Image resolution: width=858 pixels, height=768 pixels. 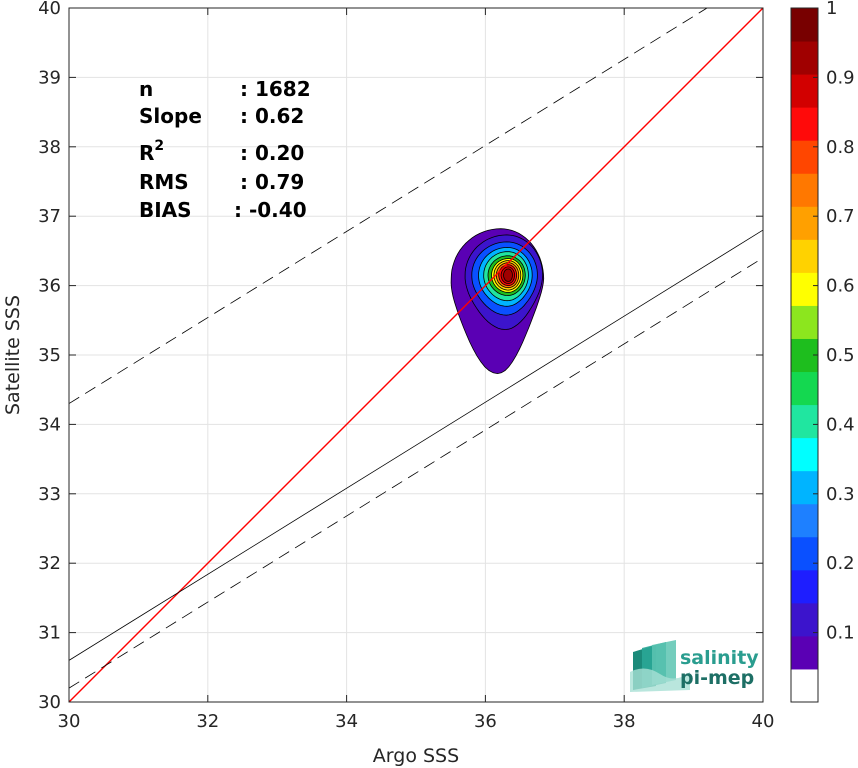 I want to click on stat-r2-value: : 0.20, so click(x=272, y=153).